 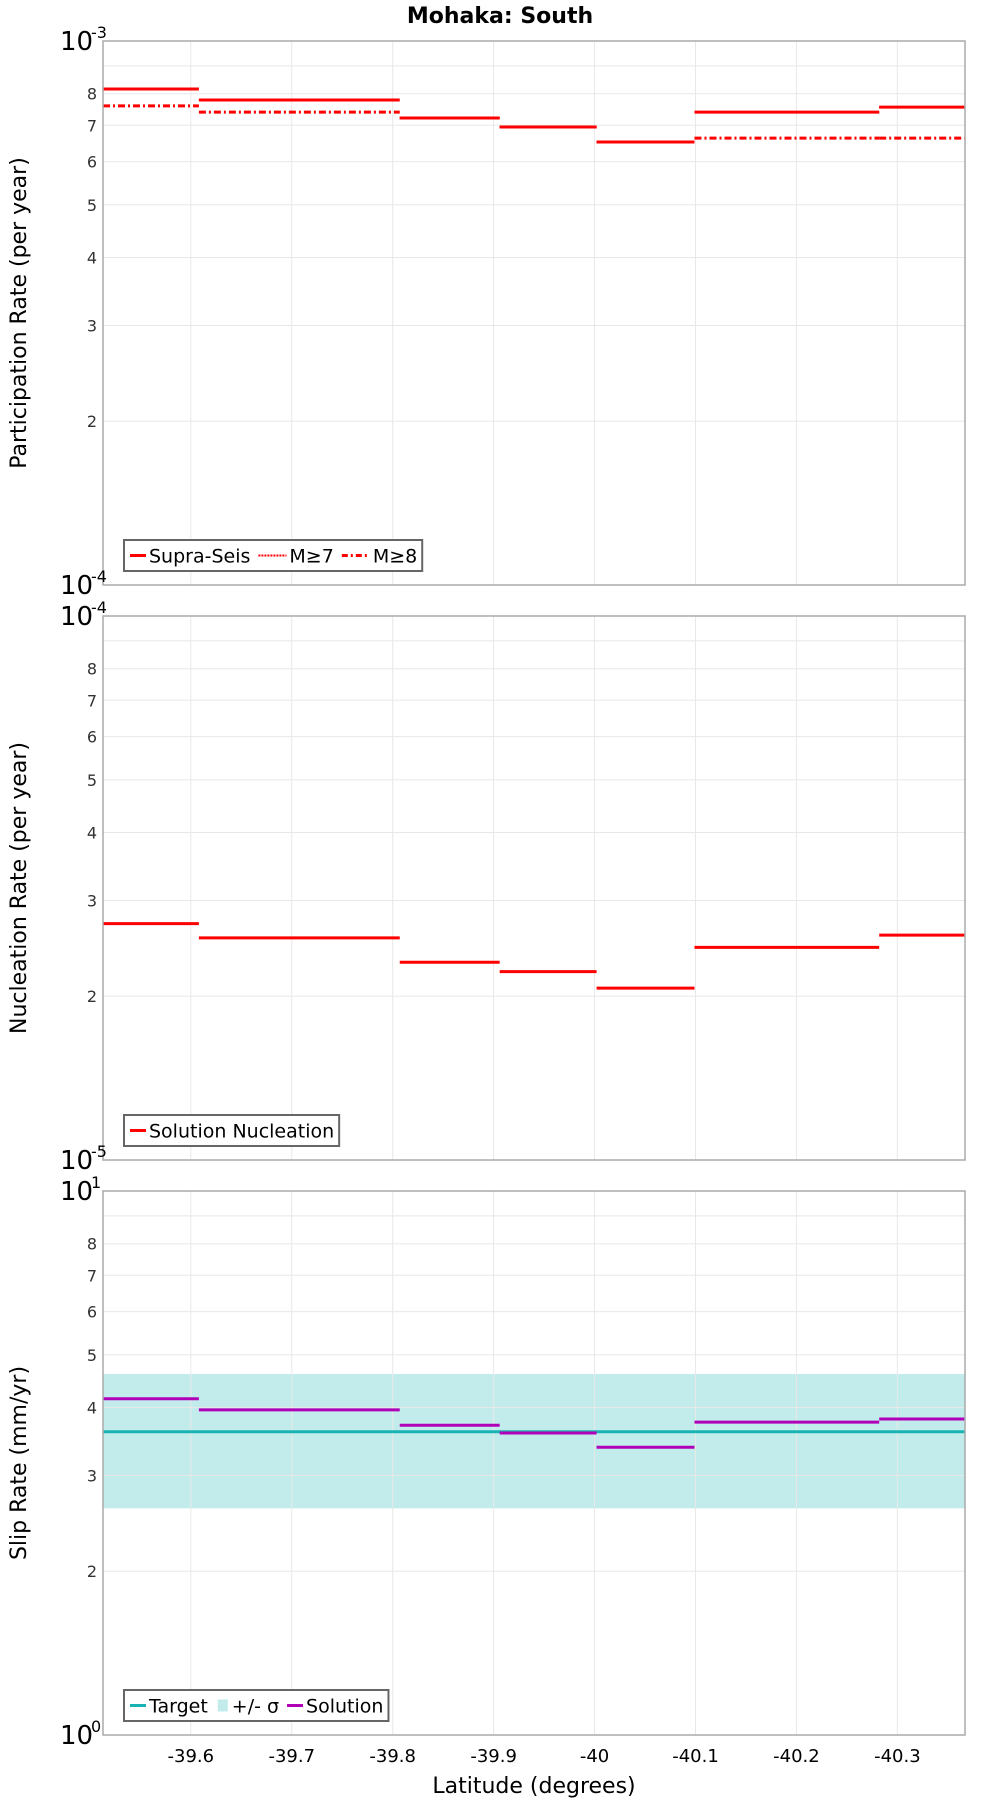 What do you see at coordinates (594, 1756) in the screenshot?
I see `x-tick-label: -40` at bounding box center [594, 1756].